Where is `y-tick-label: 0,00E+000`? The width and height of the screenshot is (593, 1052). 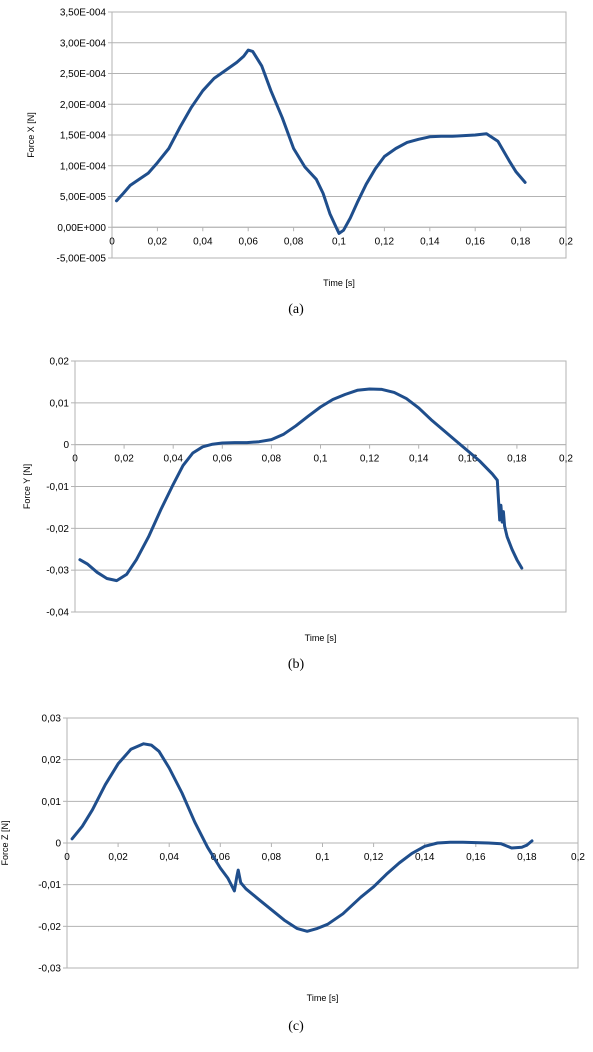
y-tick-label: 0,00E+000 is located at coordinates (81, 228).